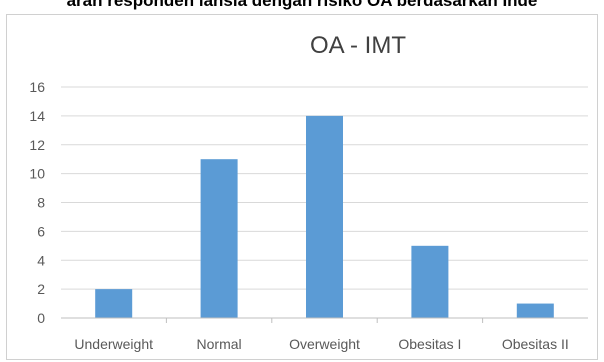 This screenshot has height=362, width=604. I want to click on y-tick-label: 0, so click(41, 318).